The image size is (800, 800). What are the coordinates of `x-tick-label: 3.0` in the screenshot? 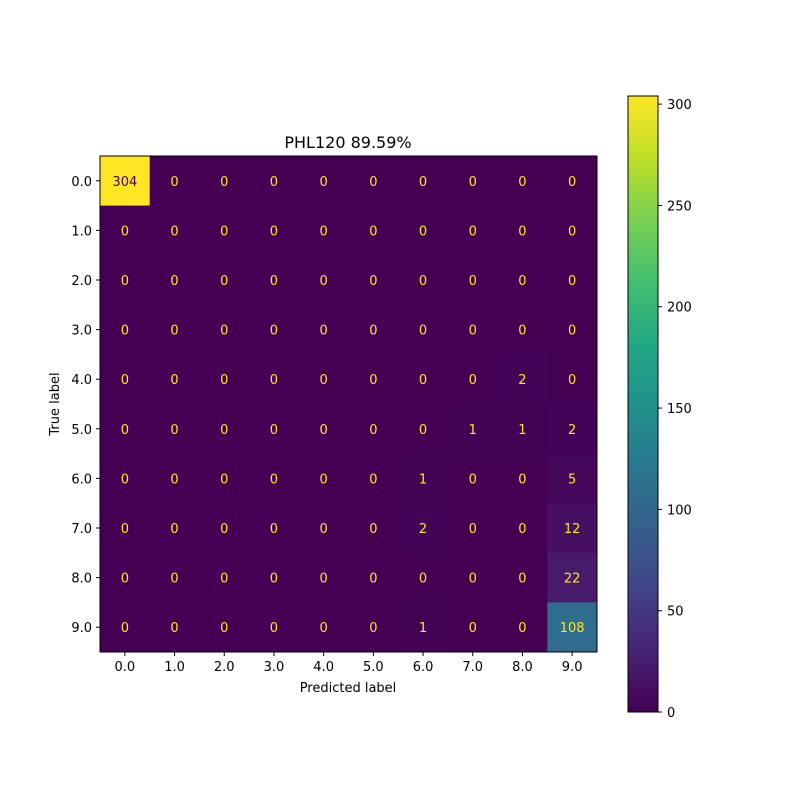 It's located at (274, 667).